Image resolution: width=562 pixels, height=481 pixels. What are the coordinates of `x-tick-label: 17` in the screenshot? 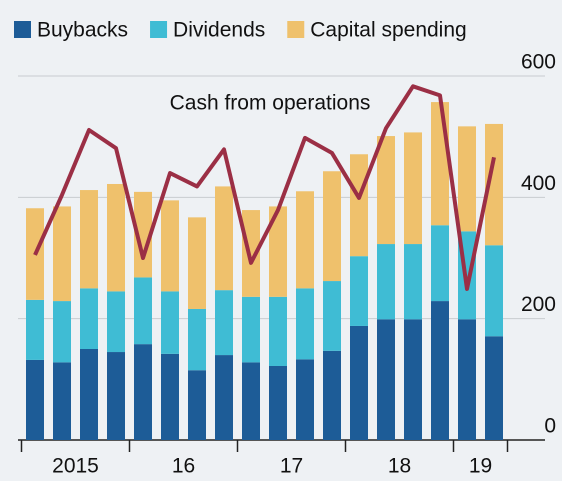 It's located at (291, 466).